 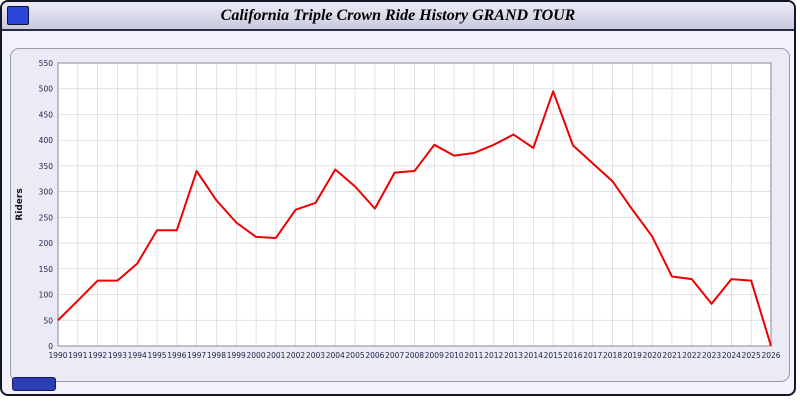 I want to click on svg-text: 250, so click(x=46, y=217).